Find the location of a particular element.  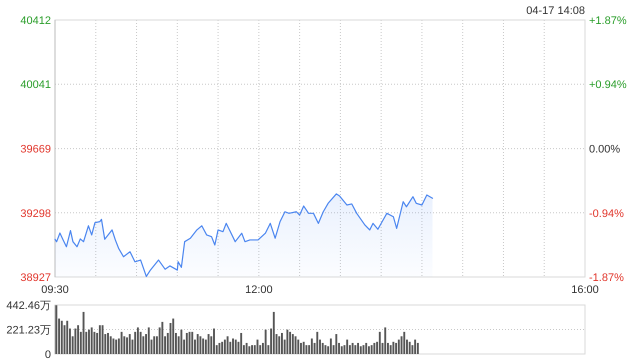

y2-tick-label: -0.94% is located at coordinates (606, 214).